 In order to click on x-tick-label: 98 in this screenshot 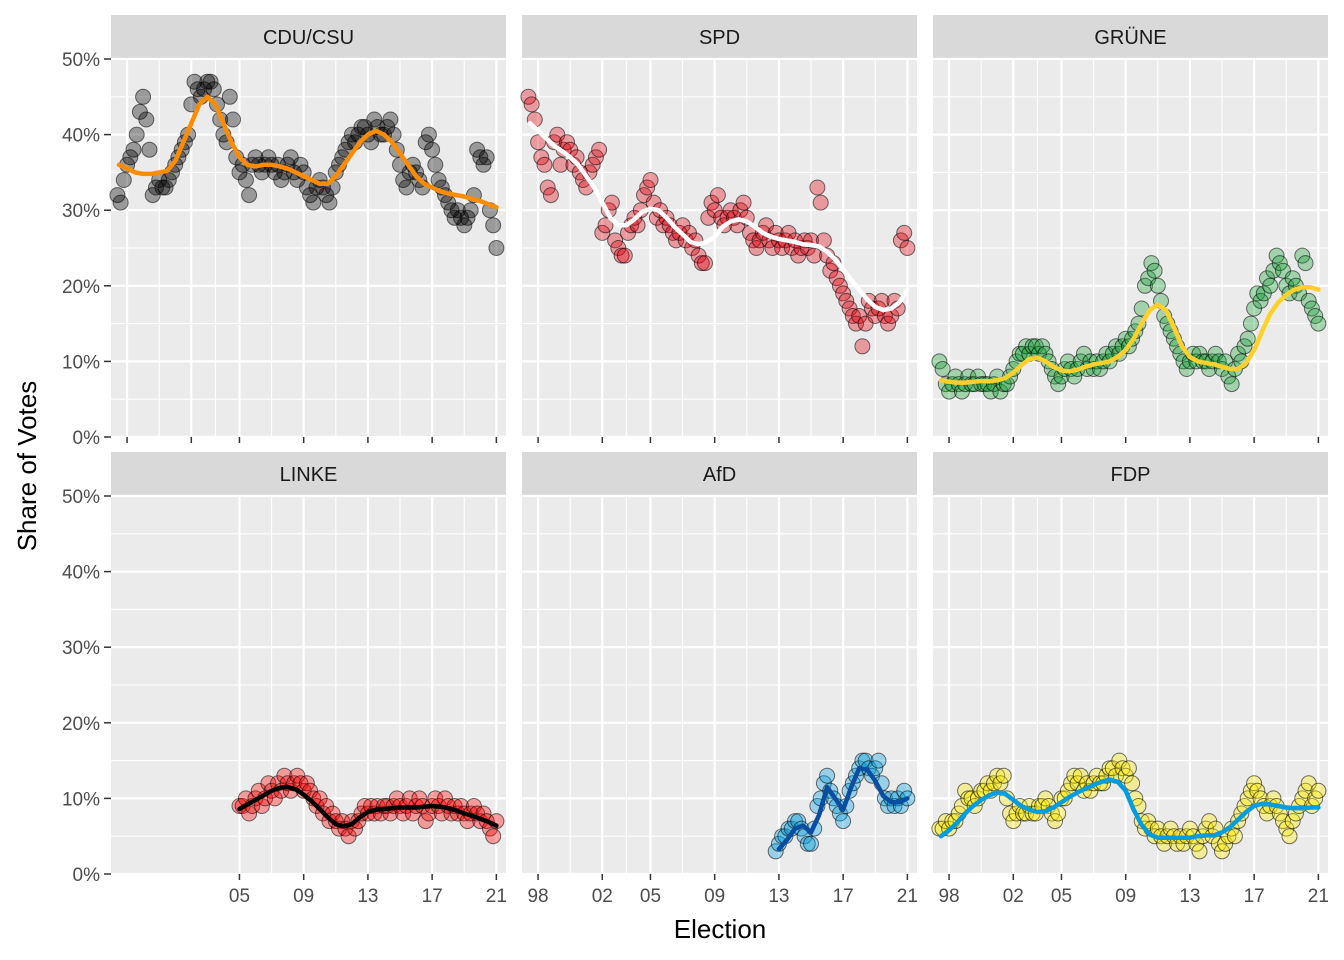, I will do `click(948, 896)`.